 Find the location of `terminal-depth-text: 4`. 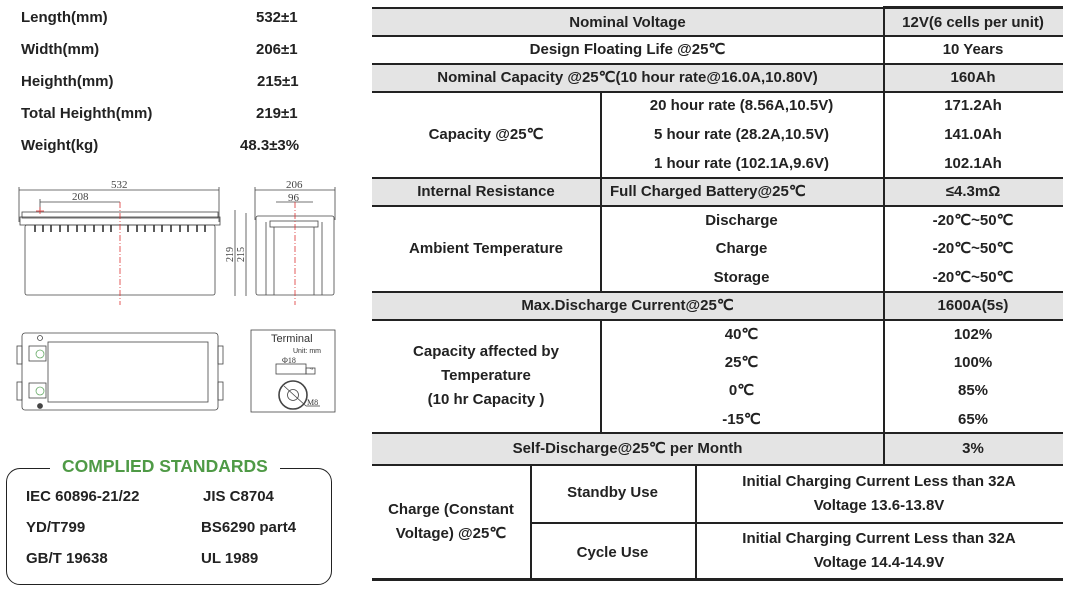

terminal-depth-text: 4 is located at coordinates (312, 368).